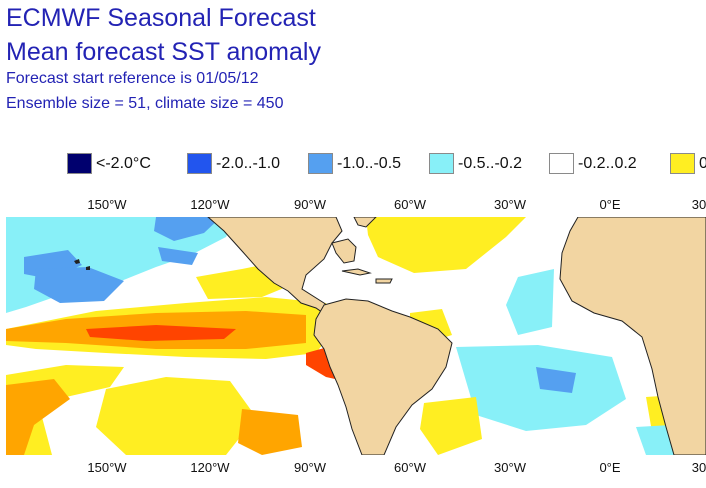 This screenshot has width=706, height=488. Describe the element at coordinates (384, 281) in the screenshot. I see `land-hispaniola` at that location.